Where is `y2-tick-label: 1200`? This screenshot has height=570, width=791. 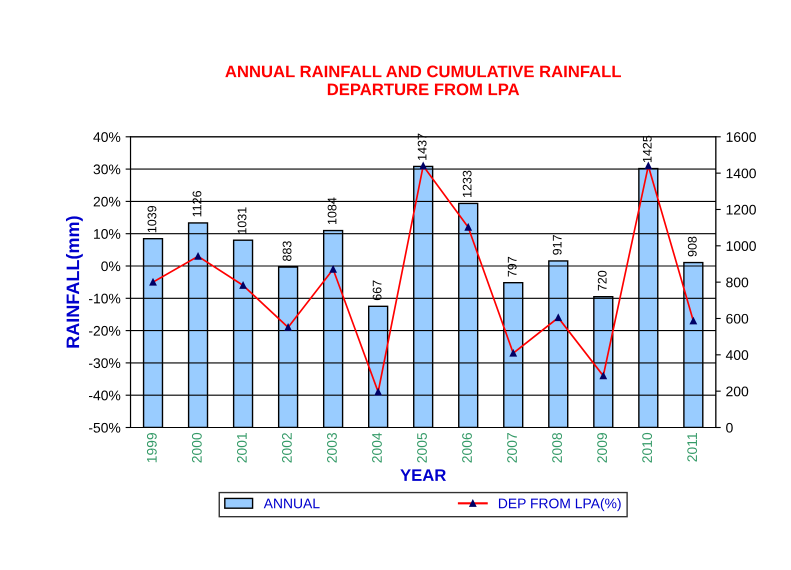 y2-tick-label: 1200 is located at coordinates (741, 209).